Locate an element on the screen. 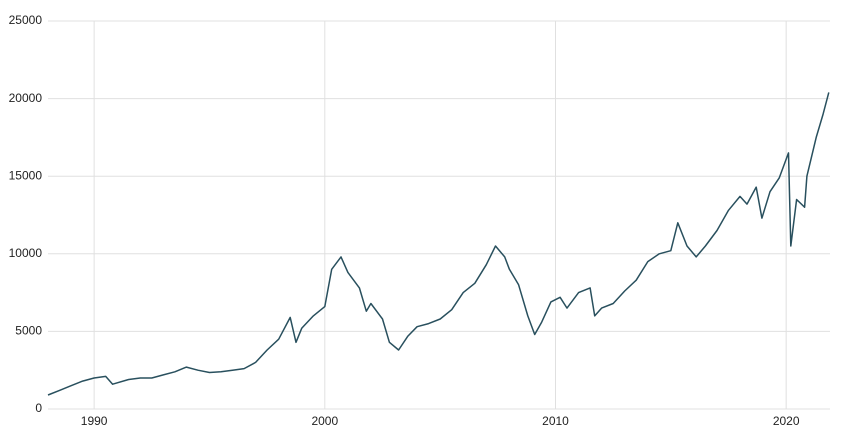 Image resolution: width=850 pixels, height=441 pixels. y-tick-label: 5000 is located at coordinates (28, 331).